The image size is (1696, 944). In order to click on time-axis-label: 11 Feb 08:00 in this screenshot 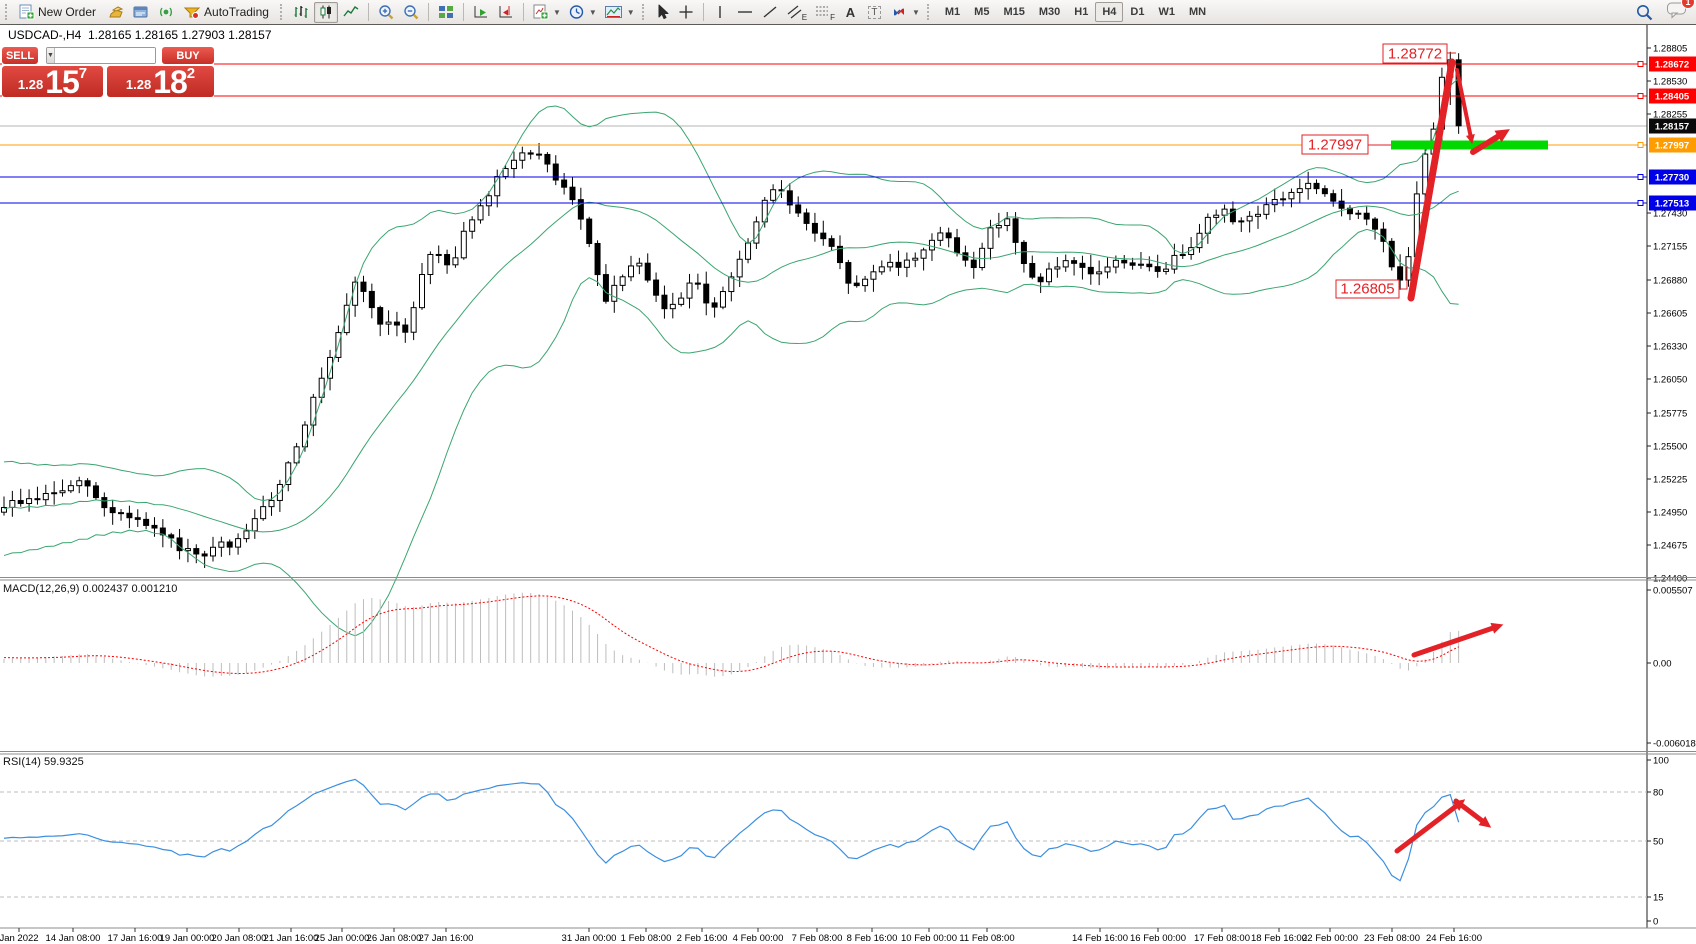, I will do `click(986, 938)`.